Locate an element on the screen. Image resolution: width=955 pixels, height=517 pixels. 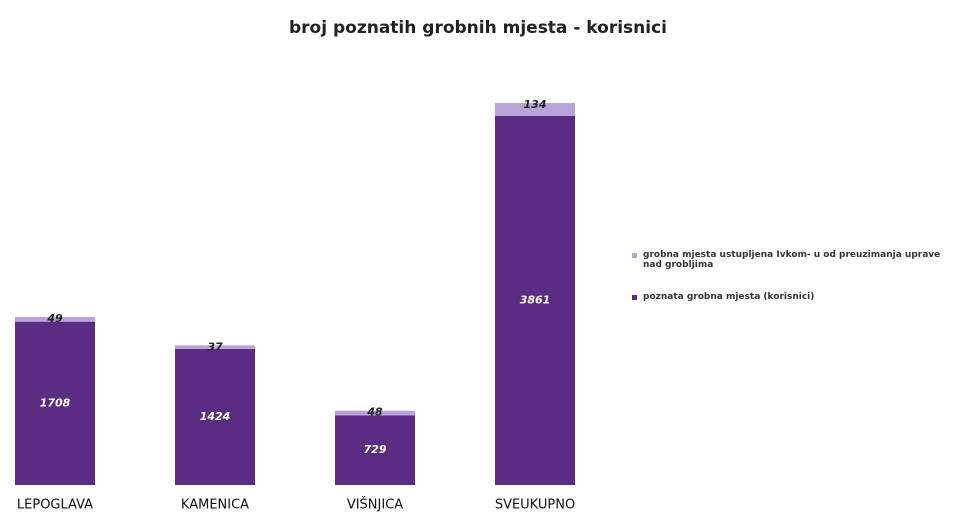
x-tick-label: VIŠNJICA is located at coordinates (375, 505).